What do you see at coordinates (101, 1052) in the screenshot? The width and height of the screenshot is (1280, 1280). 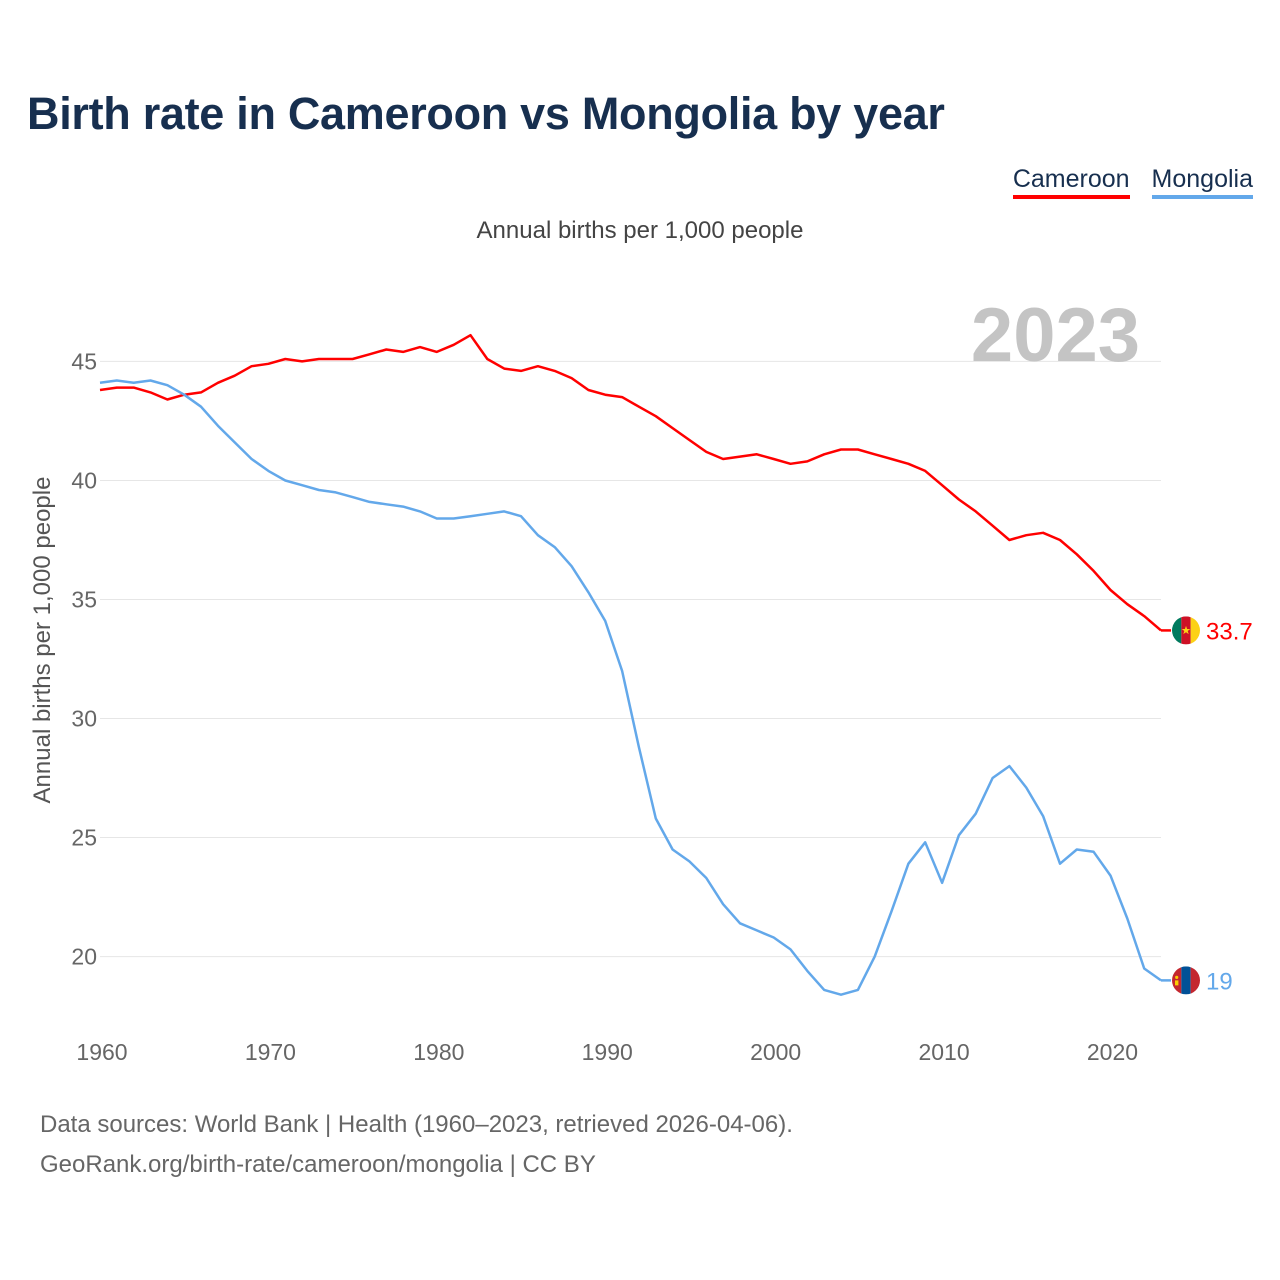 I see `x-tick-label: 1960` at bounding box center [101, 1052].